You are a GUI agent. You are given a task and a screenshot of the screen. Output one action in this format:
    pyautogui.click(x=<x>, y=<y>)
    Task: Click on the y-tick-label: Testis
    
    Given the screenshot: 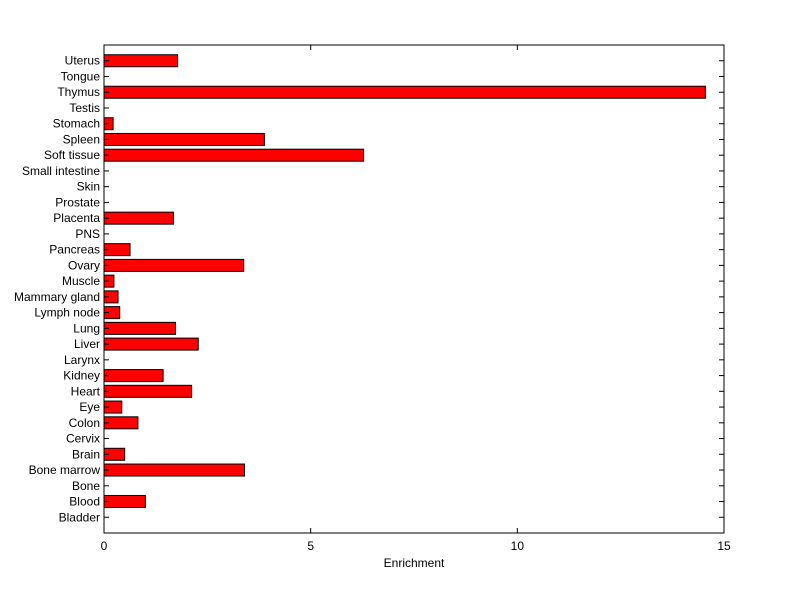 What is the action you would take?
    pyautogui.click(x=84, y=108)
    